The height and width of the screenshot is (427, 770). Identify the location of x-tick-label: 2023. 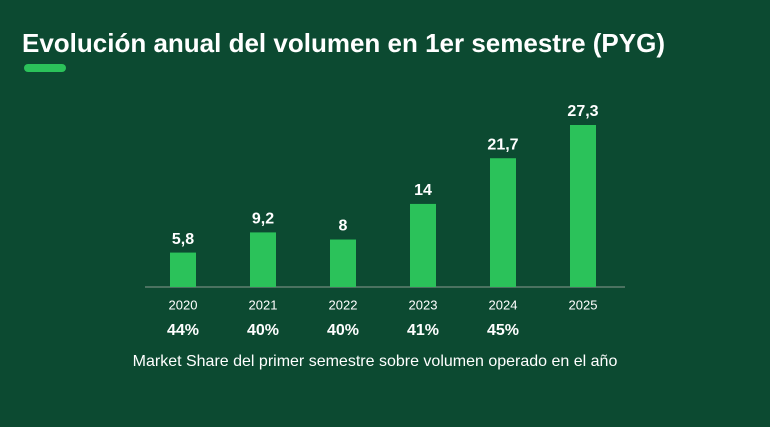
(423, 304).